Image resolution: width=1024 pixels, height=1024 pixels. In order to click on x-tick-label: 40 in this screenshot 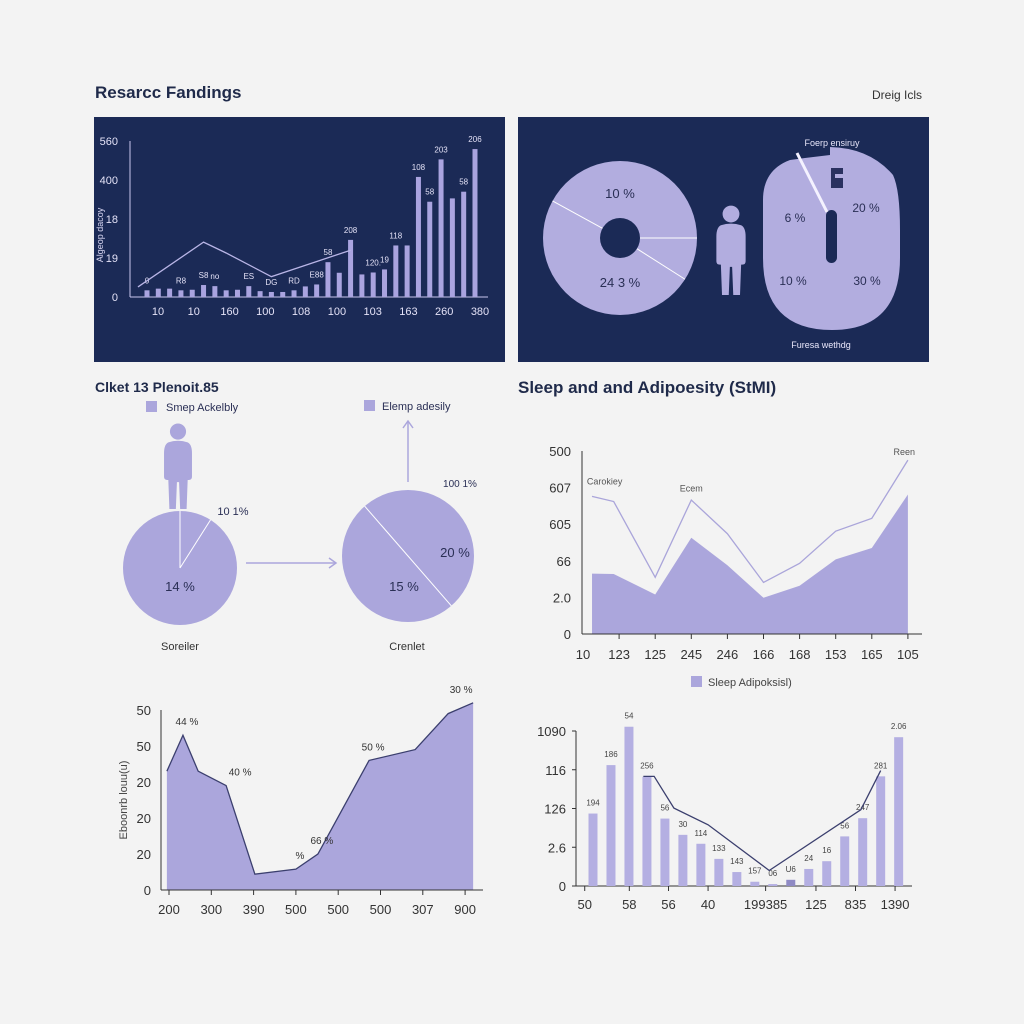, I will do `click(708, 904)`.